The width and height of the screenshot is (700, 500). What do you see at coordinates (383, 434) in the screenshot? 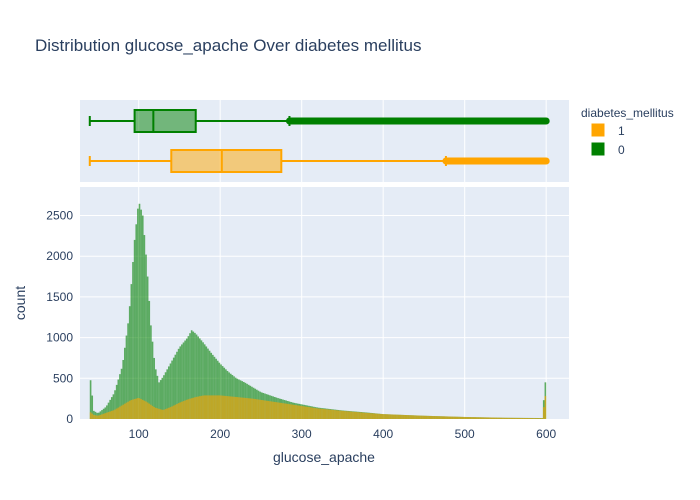
I see `x-tick-label: 400` at bounding box center [383, 434].